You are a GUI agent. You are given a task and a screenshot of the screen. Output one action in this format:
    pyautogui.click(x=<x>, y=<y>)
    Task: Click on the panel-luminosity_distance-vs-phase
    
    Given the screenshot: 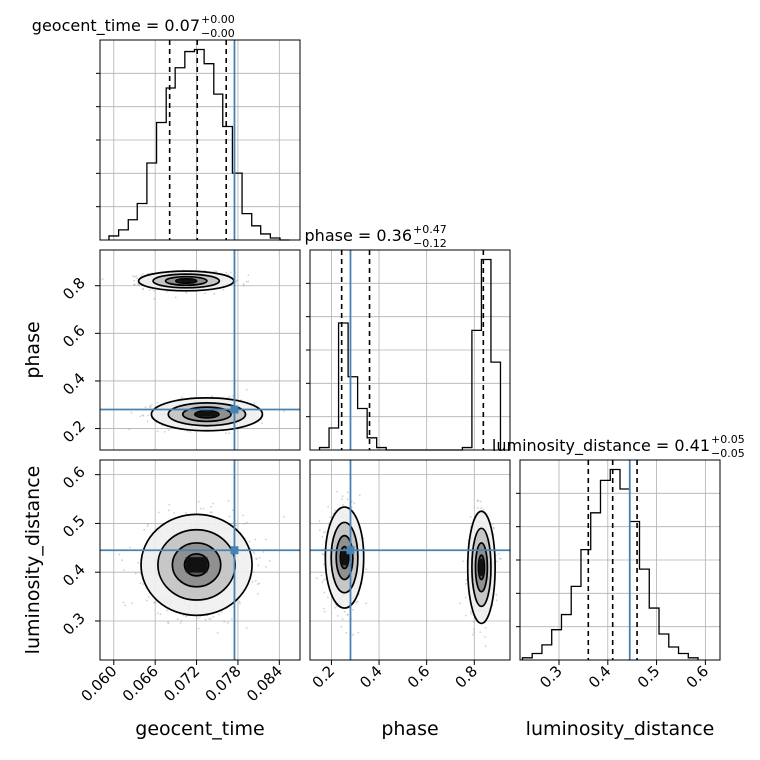 What is the action you would take?
    pyautogui.click(x=410, y=560)
    